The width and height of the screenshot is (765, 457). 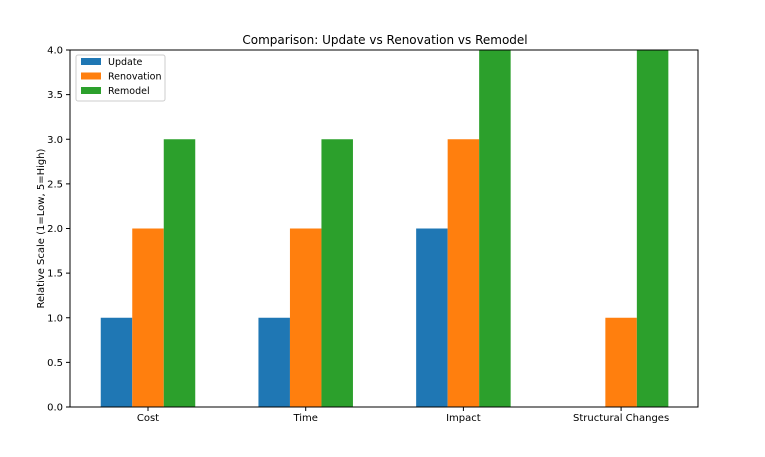 What do you see at coordinates (304, 418) in the screenshot?
I see `x-tick-label: Time` at bounding box center [304, 418].